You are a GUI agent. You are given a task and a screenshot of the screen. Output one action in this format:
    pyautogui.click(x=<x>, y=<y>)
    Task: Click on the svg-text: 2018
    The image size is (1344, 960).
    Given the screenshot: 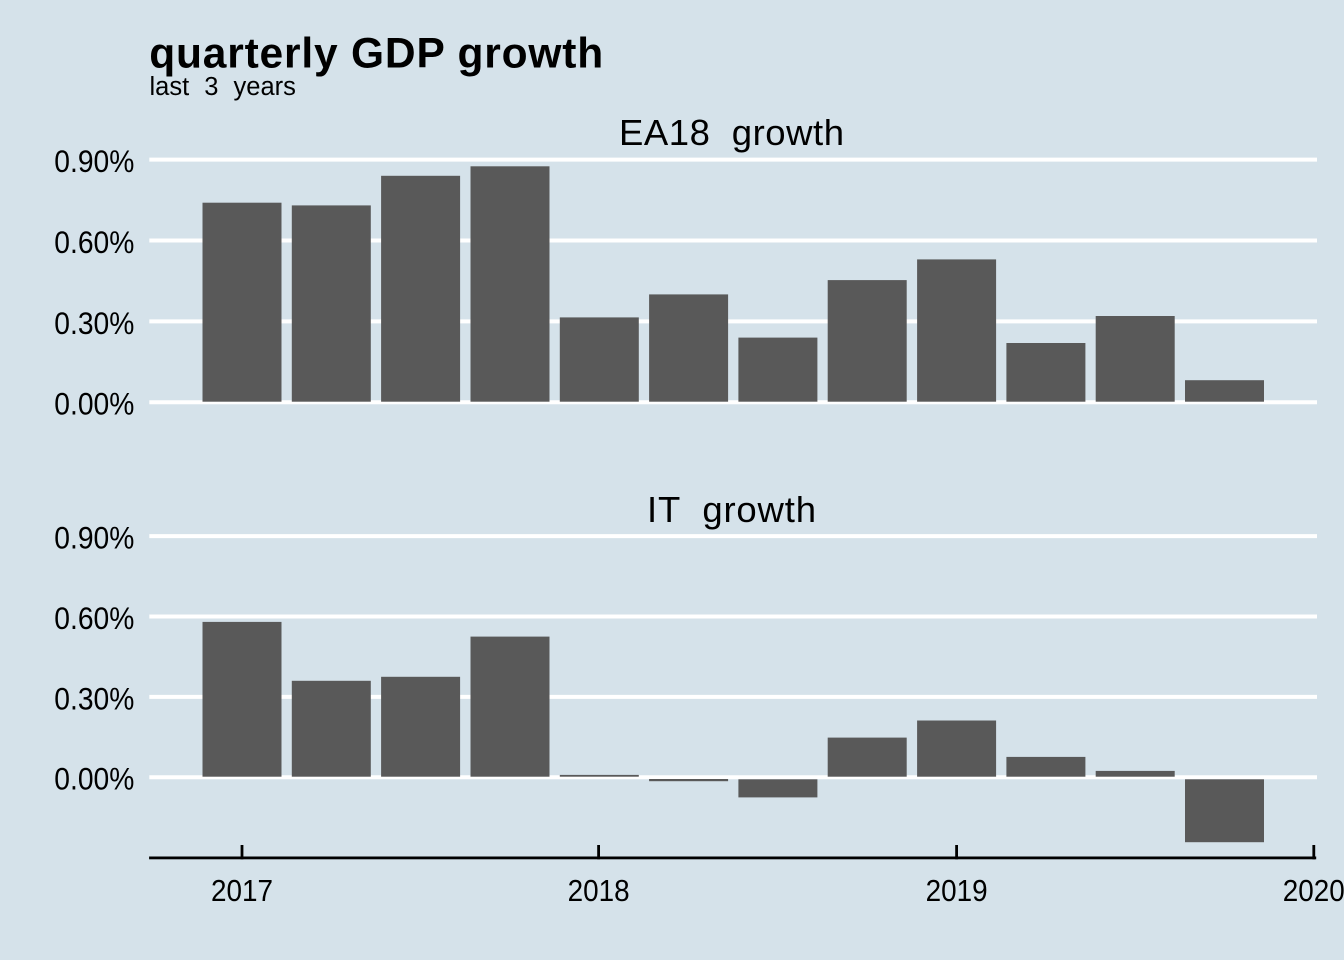 What is the action you would take?
    pyautogui.click(x=599, y=890)
    